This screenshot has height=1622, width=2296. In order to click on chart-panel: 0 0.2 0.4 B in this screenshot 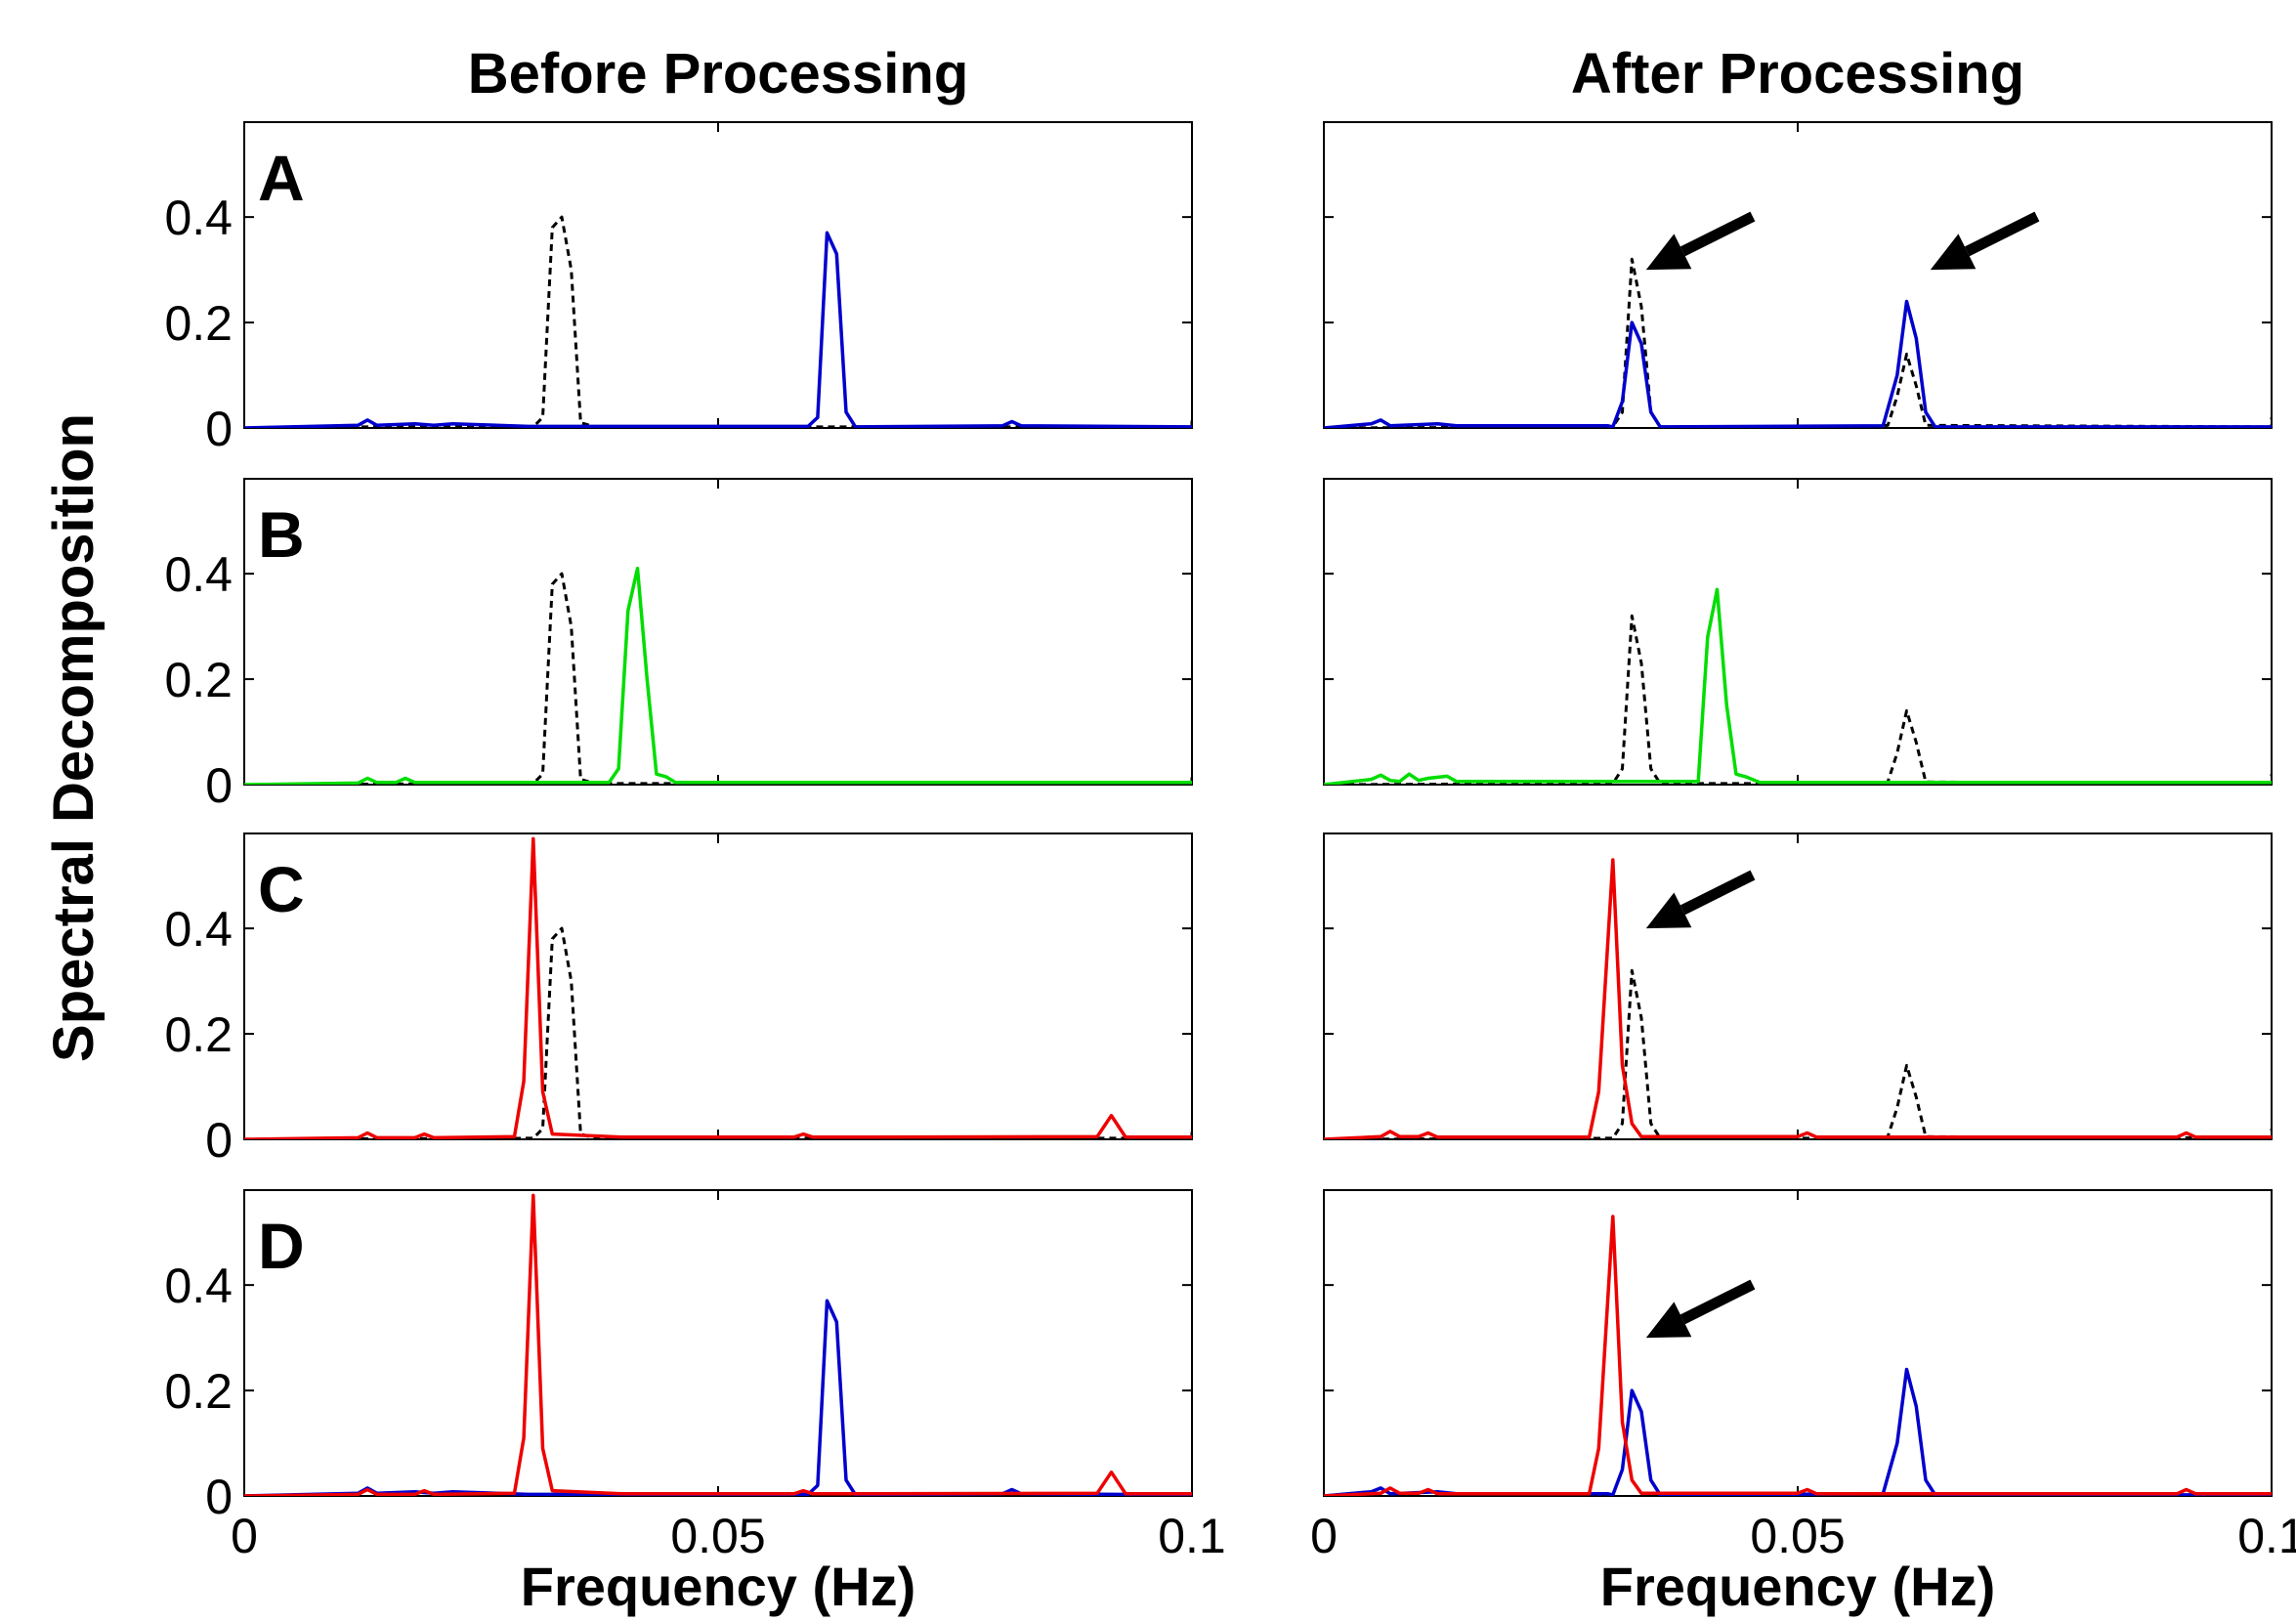, I will do `click(678, 645)`.